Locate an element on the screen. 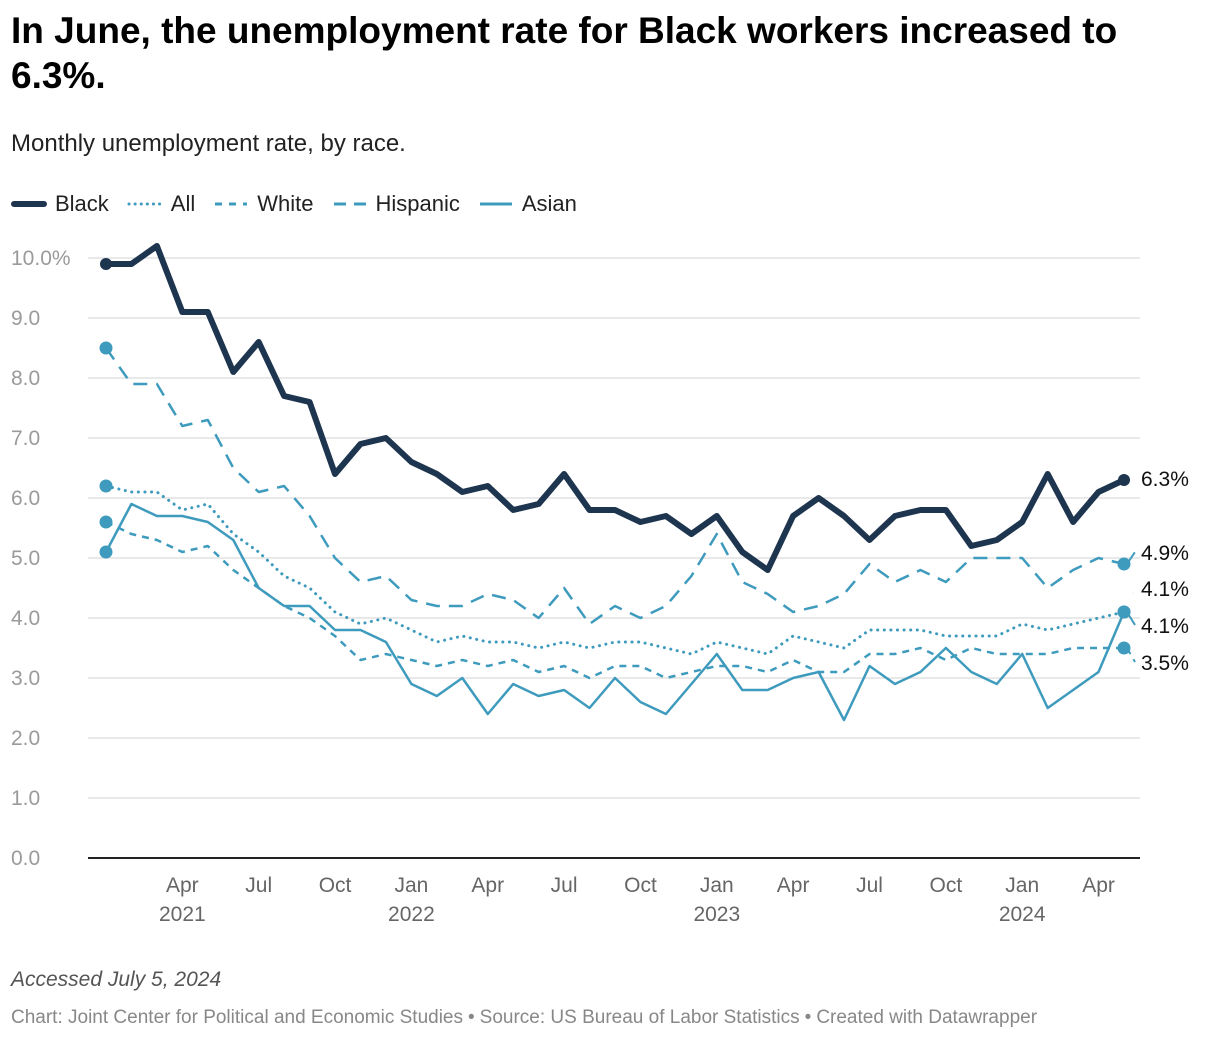 This screenshot has width=1220, height=1042. series-start-dot-asian is located at coordinates (106, 552).